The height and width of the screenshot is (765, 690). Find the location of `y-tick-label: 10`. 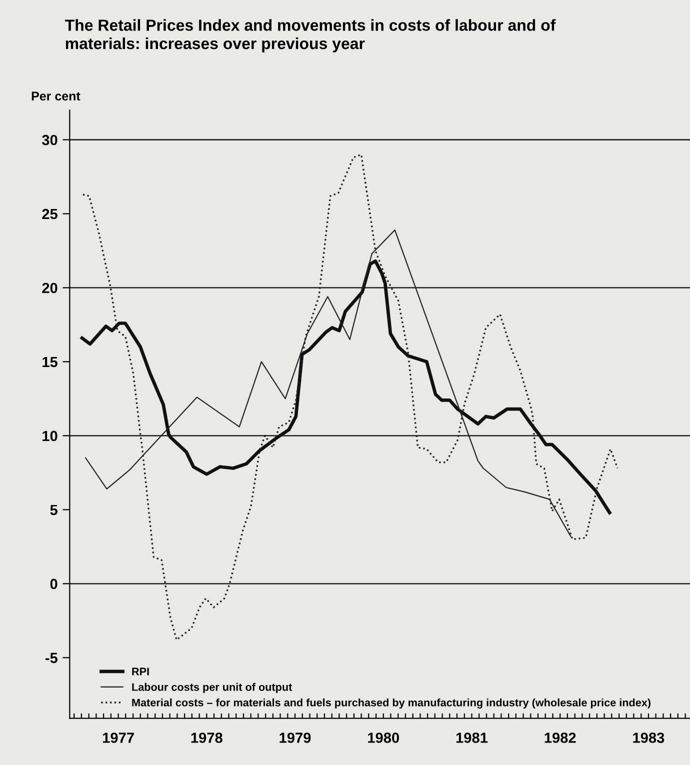

y-tick-label: 10 is located at coordinates (50, 436).